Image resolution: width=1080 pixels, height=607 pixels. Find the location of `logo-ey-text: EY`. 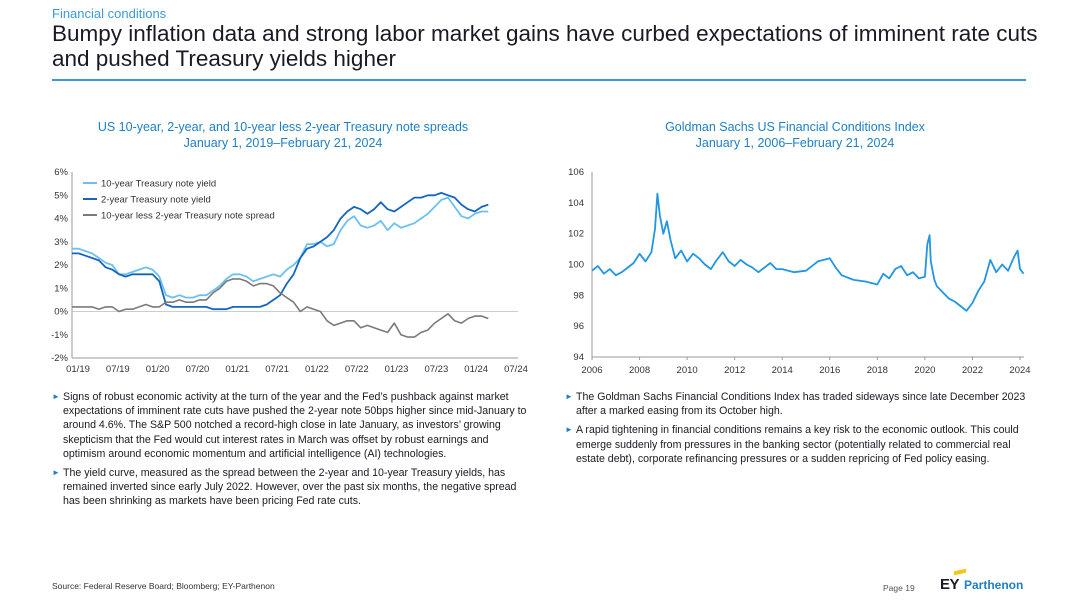

logo-ey-text: EY is located at coordinates (949, 584).